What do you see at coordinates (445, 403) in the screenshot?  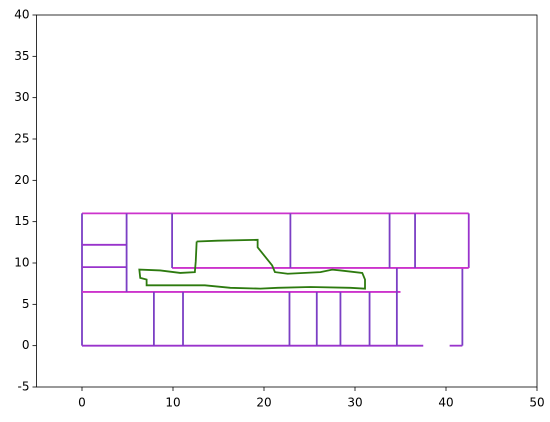 I see `x-tick-label: 40` at bounding box center [445, 403].